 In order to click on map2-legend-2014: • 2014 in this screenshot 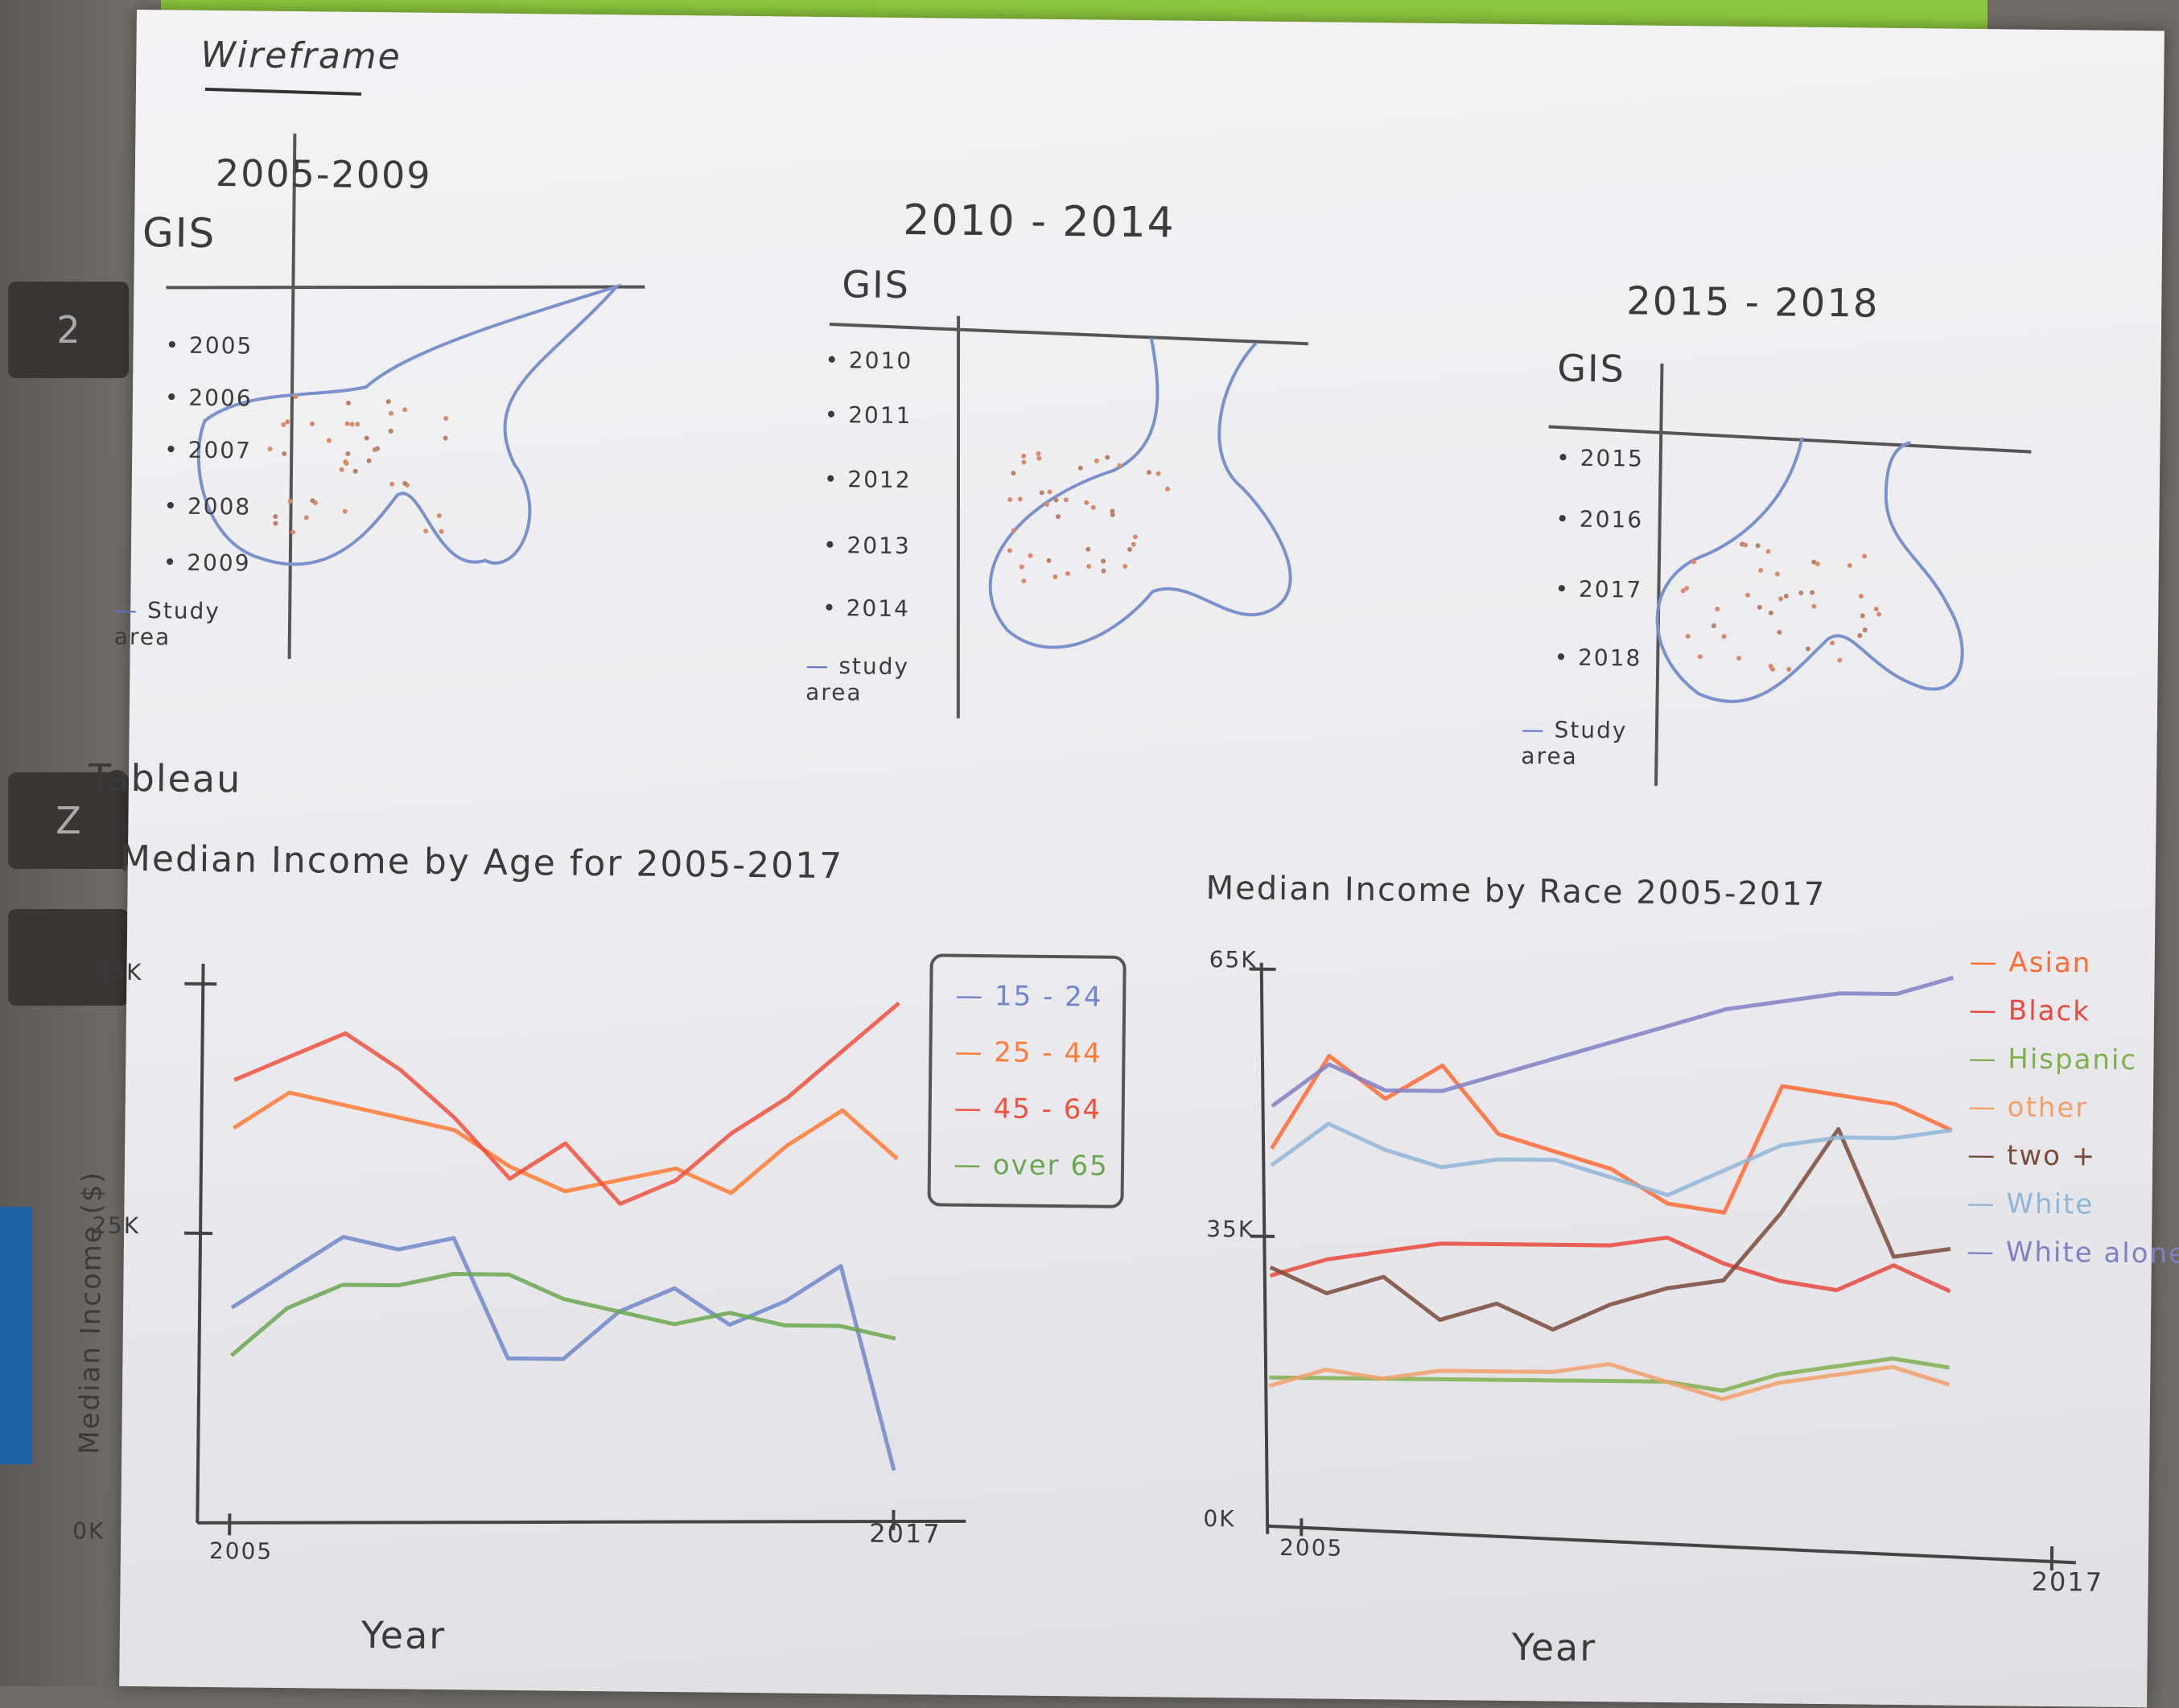, I will do `click(866, 608)`.